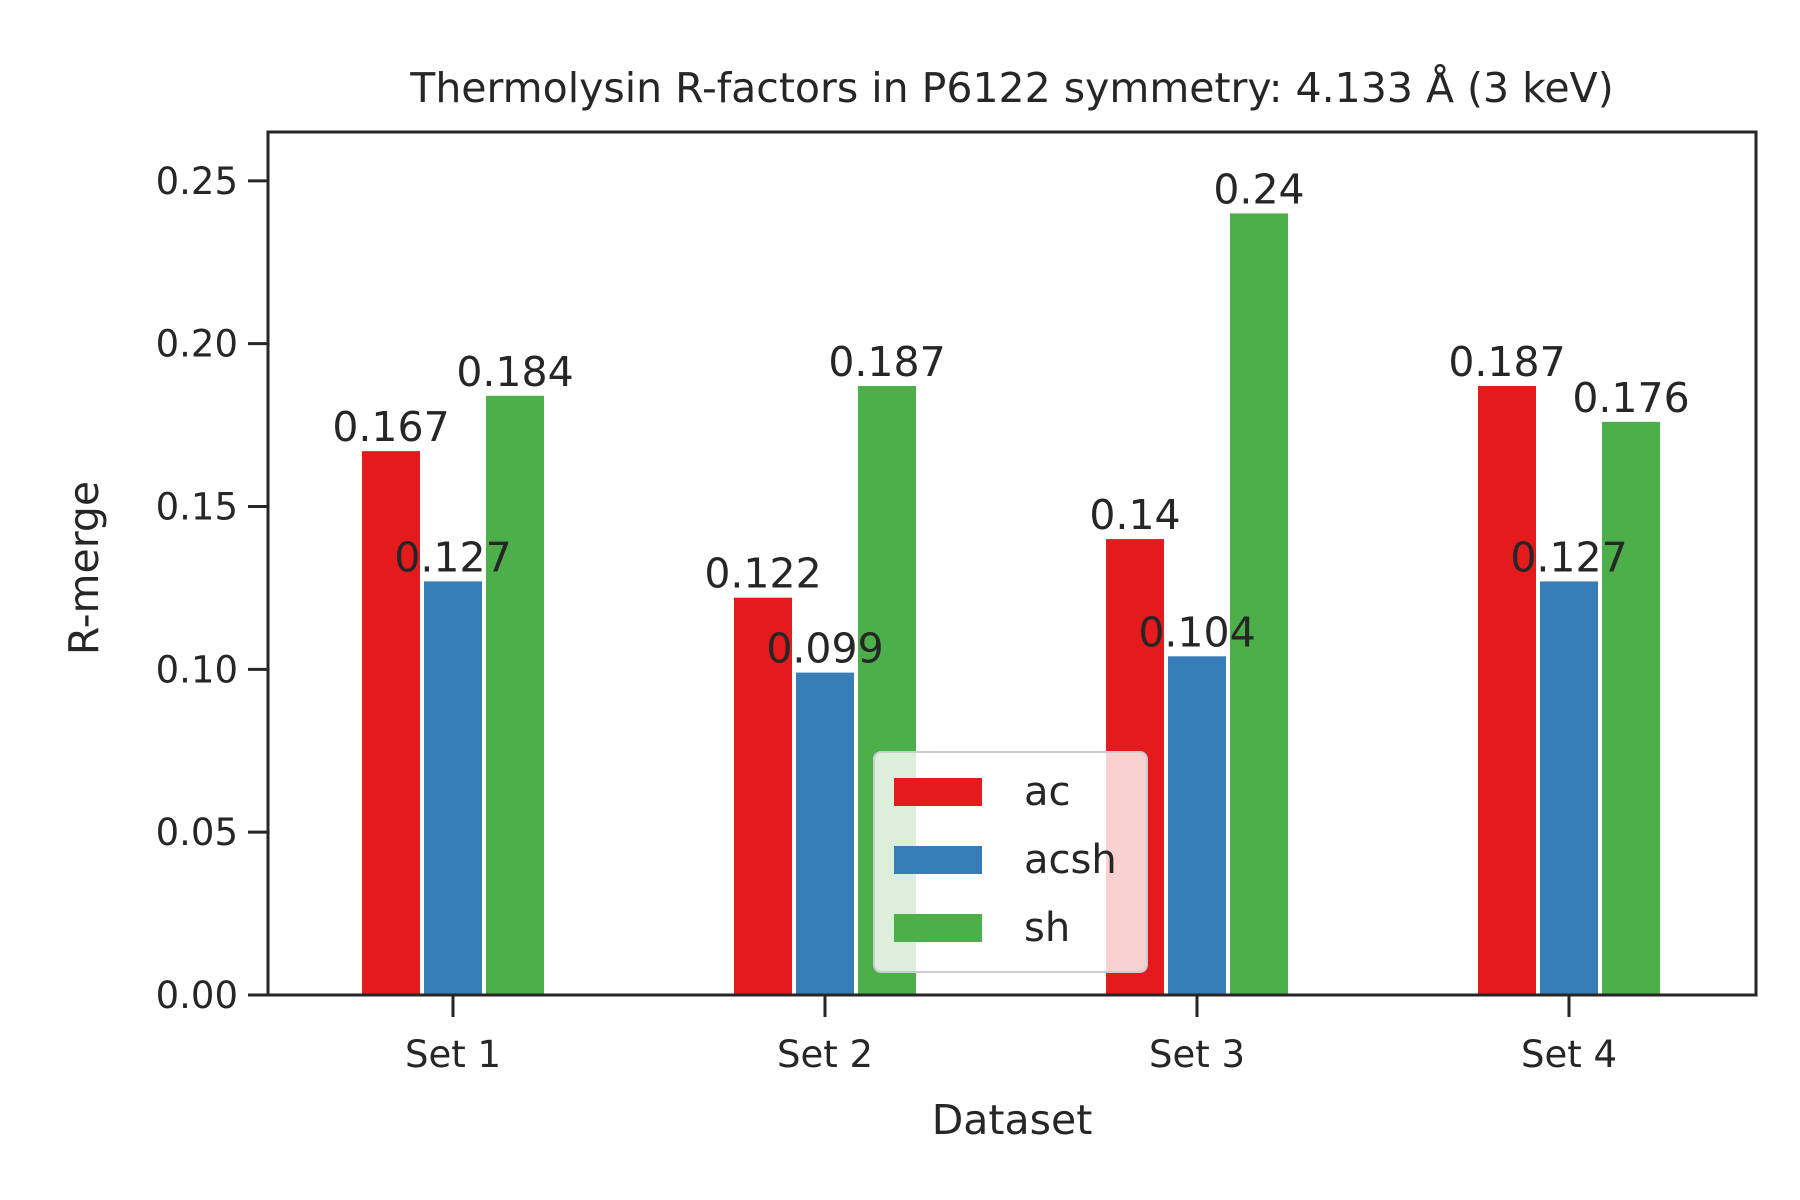 Image resolution: width=1800 pixels, height=1200 pixels. I want to click on y-tick-label: 0.25, so click(197, 181).